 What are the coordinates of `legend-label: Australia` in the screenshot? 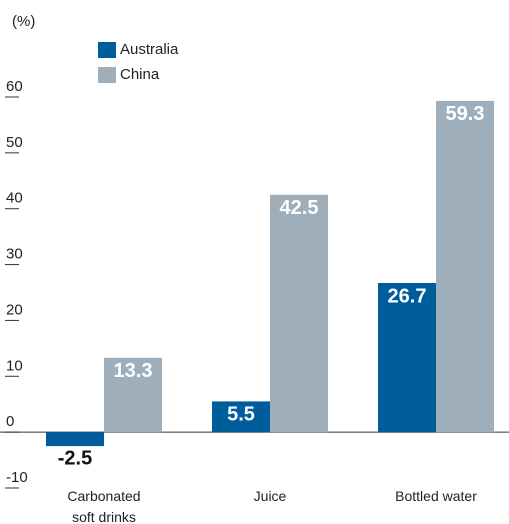 It's located at (149, 49).